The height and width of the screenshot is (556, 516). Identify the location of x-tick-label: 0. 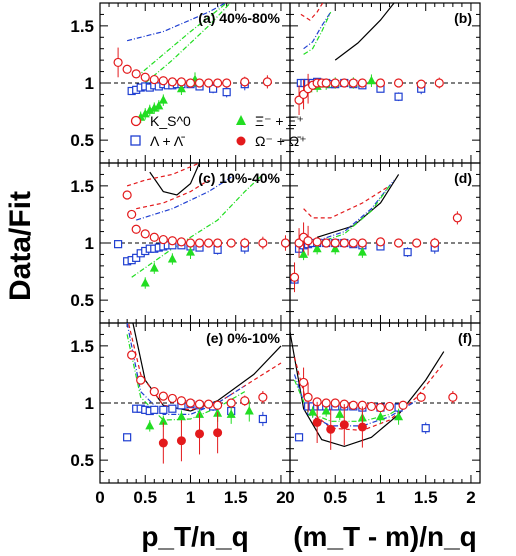
(289, 497).